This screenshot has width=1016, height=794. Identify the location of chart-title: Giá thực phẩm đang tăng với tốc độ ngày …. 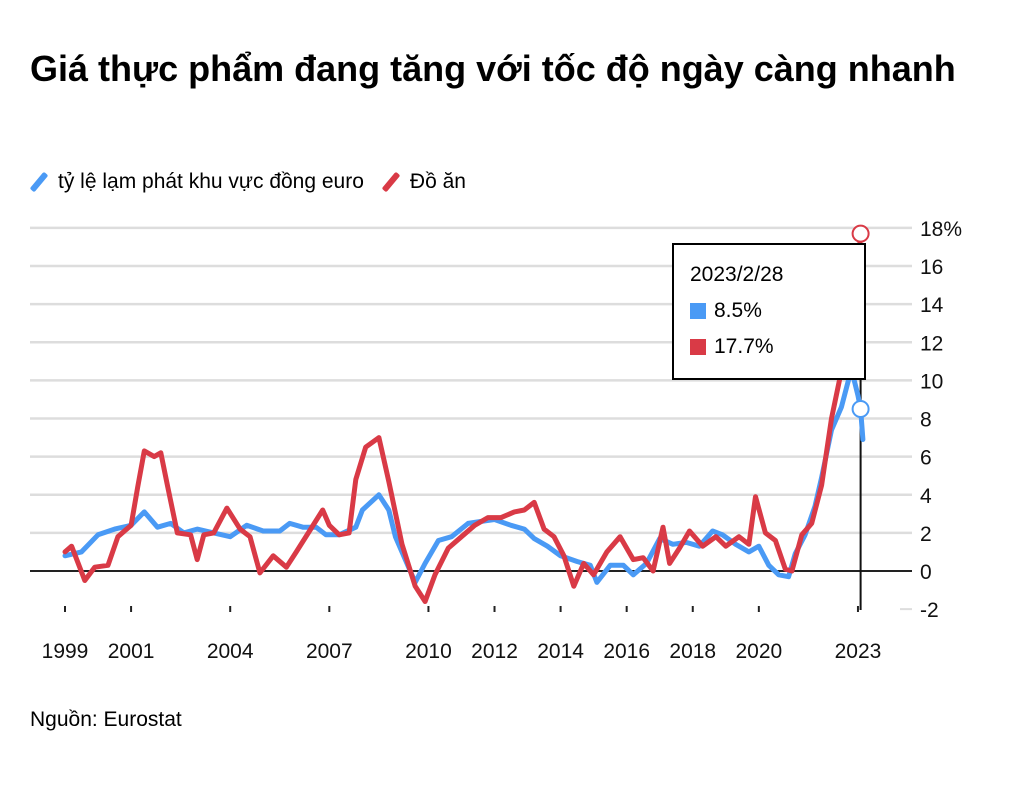
(493, 68).